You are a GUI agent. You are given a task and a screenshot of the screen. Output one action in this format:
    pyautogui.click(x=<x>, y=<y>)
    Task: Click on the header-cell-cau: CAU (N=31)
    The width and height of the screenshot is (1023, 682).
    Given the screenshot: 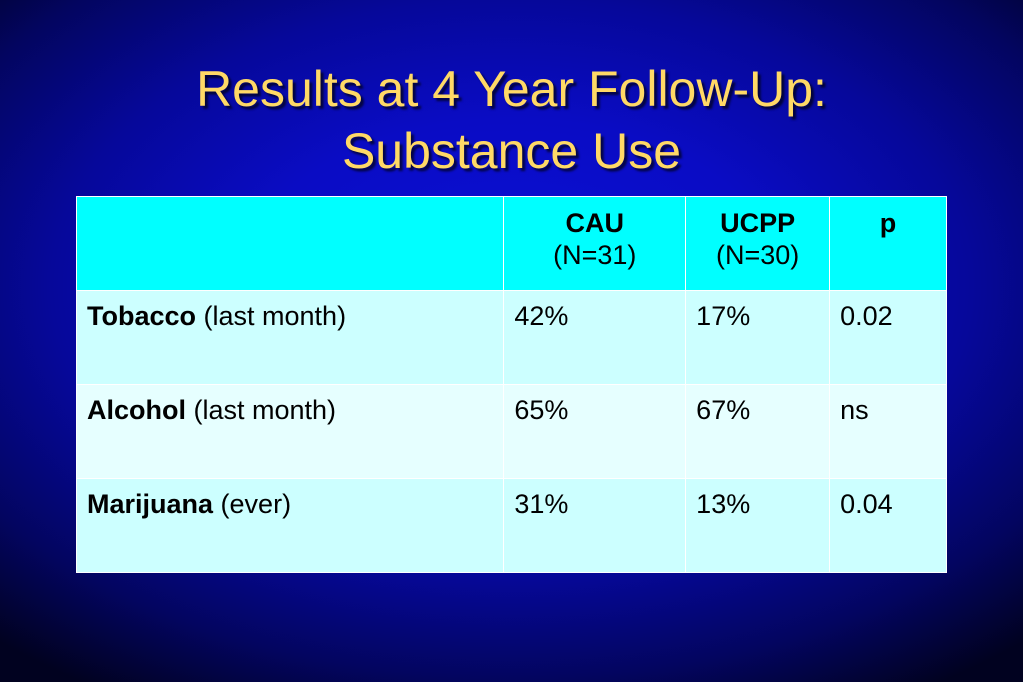 What is the action you would take?
    pyautogui.click(x=595, y=243)
    